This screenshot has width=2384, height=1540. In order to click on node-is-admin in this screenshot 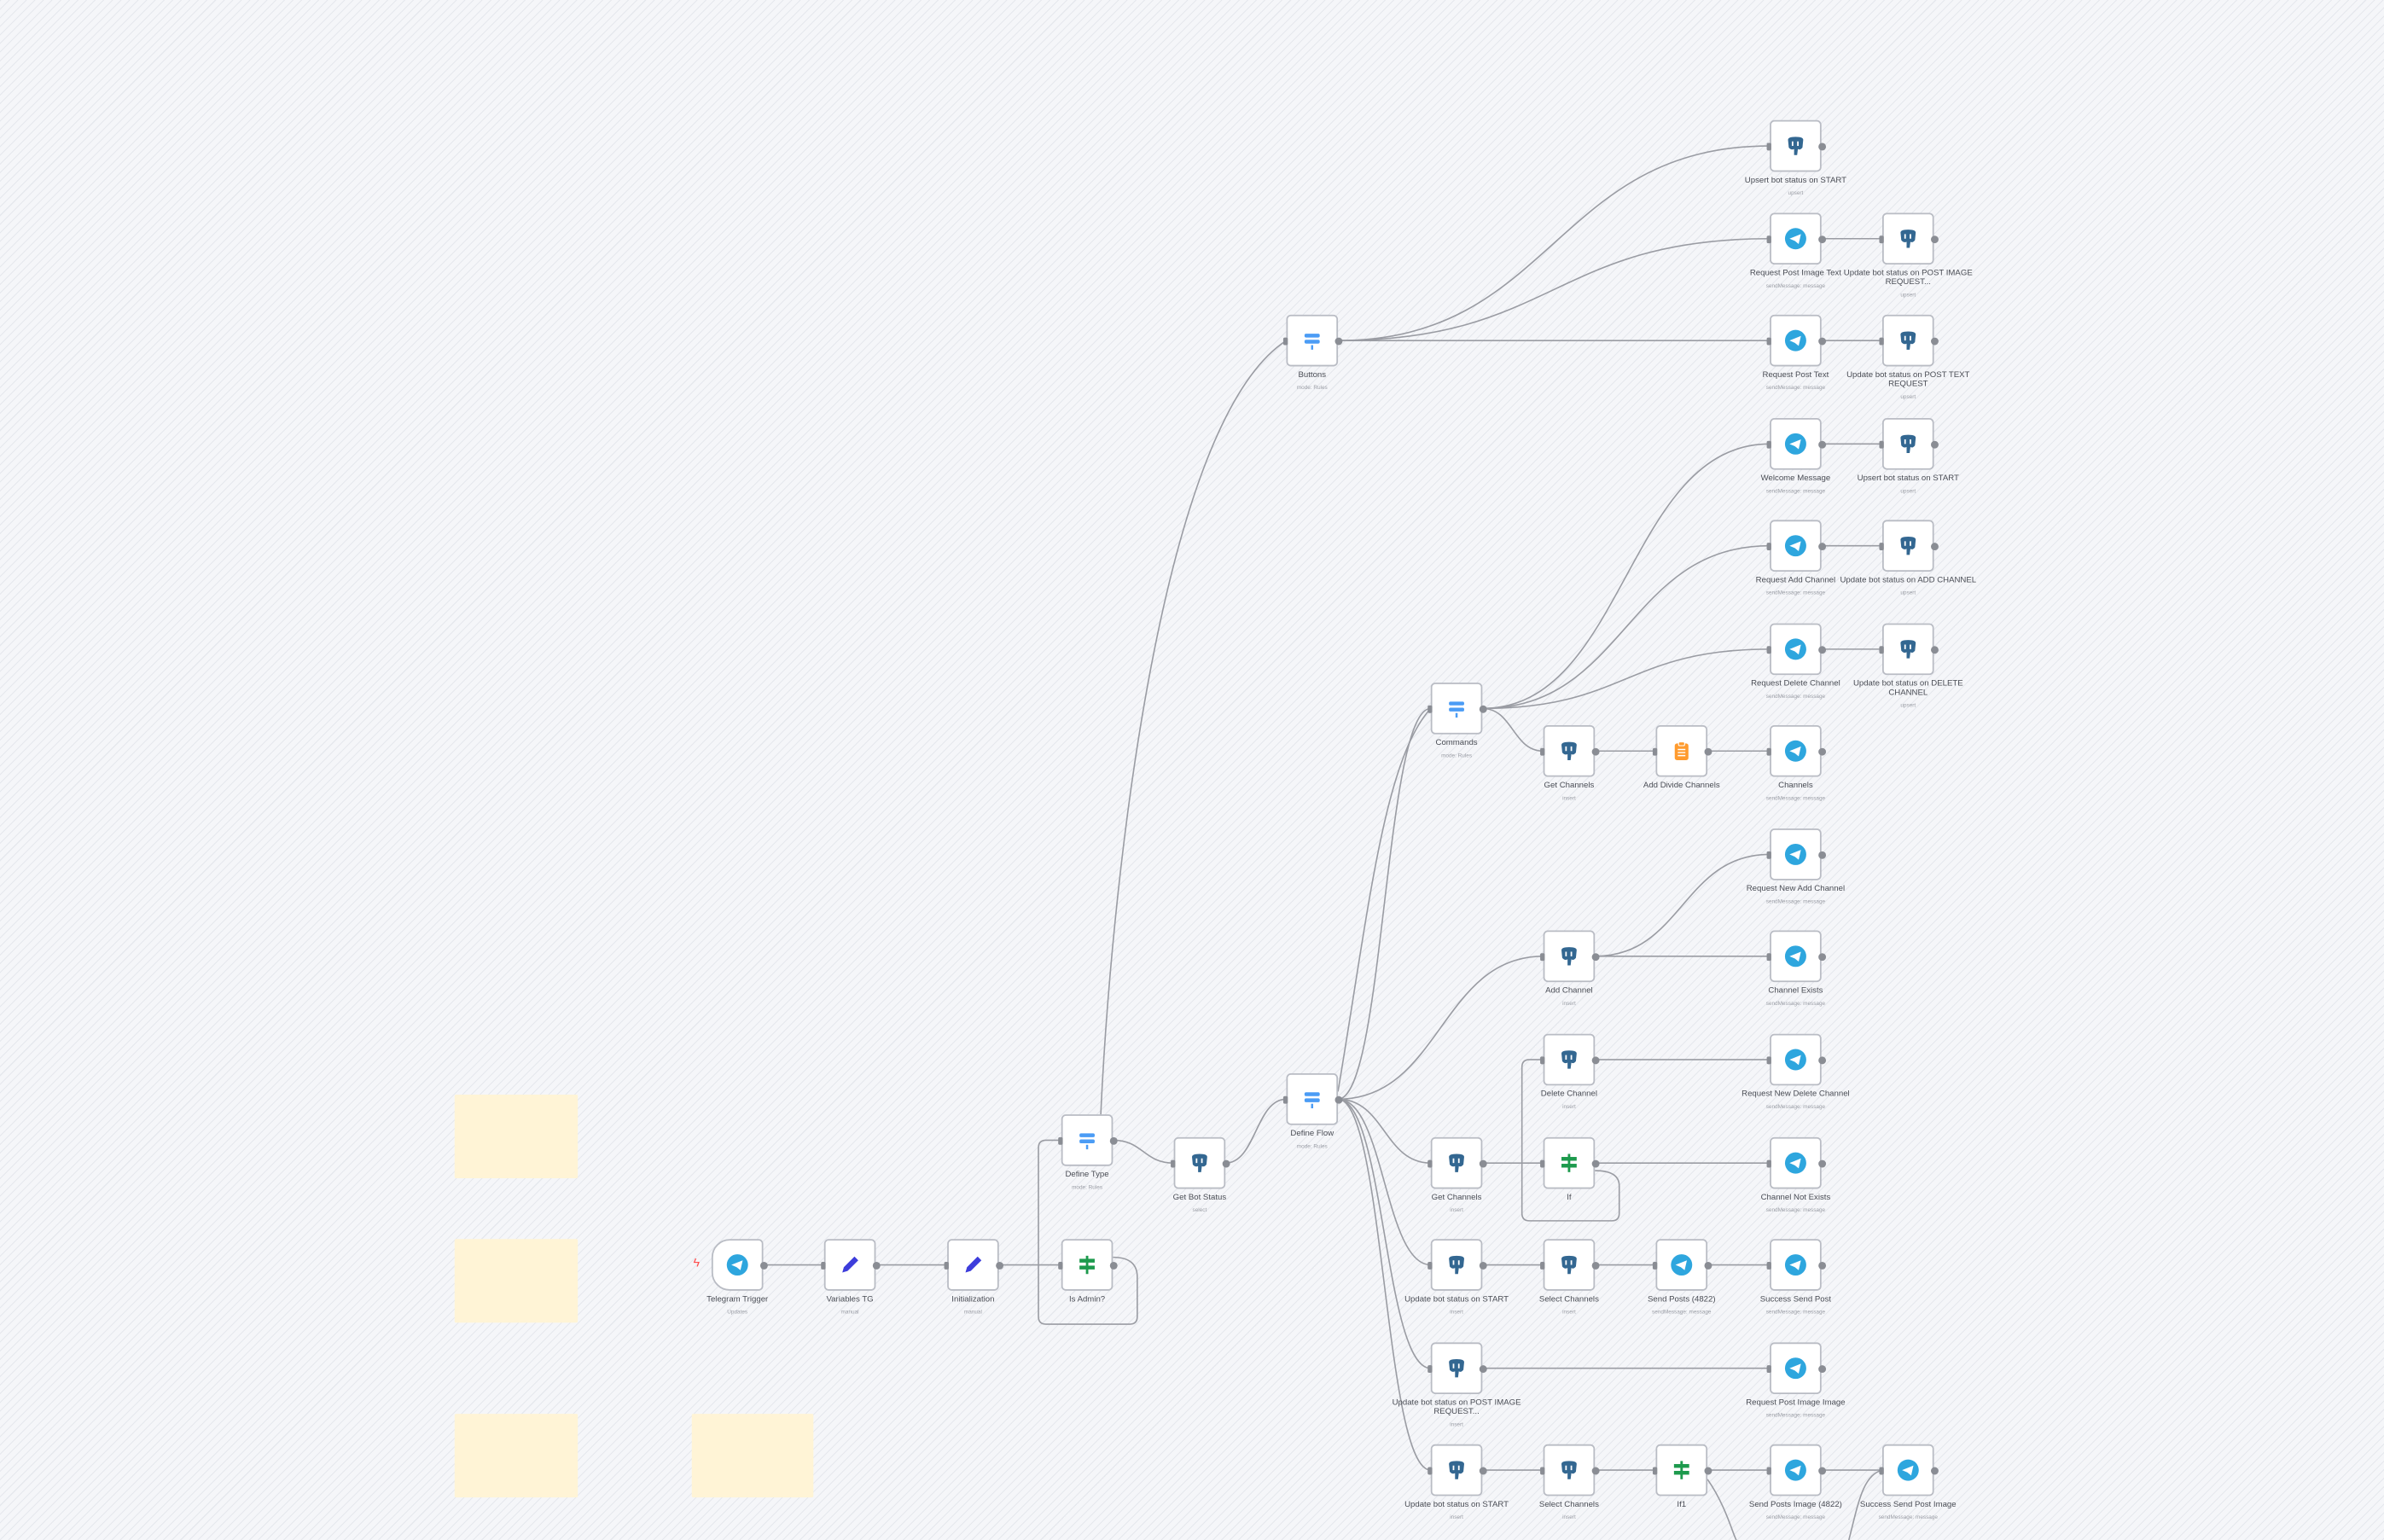, I will do `click(1088, 1265)`.